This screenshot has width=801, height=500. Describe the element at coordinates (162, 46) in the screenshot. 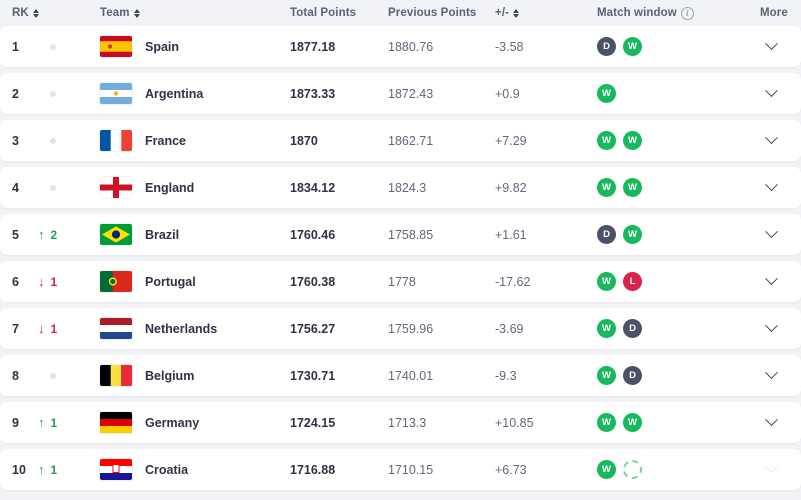

I see `team-name: Spain` at that location.